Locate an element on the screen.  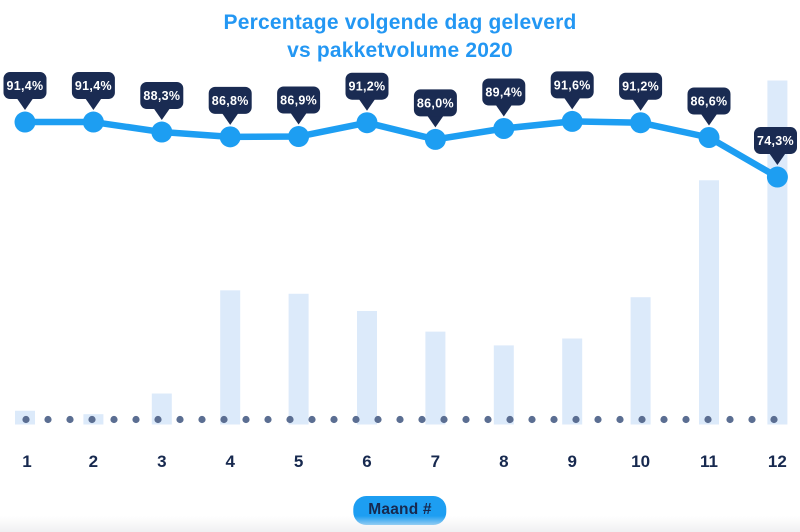
callout-label: 91,6% is located at coordinates (572, 85).